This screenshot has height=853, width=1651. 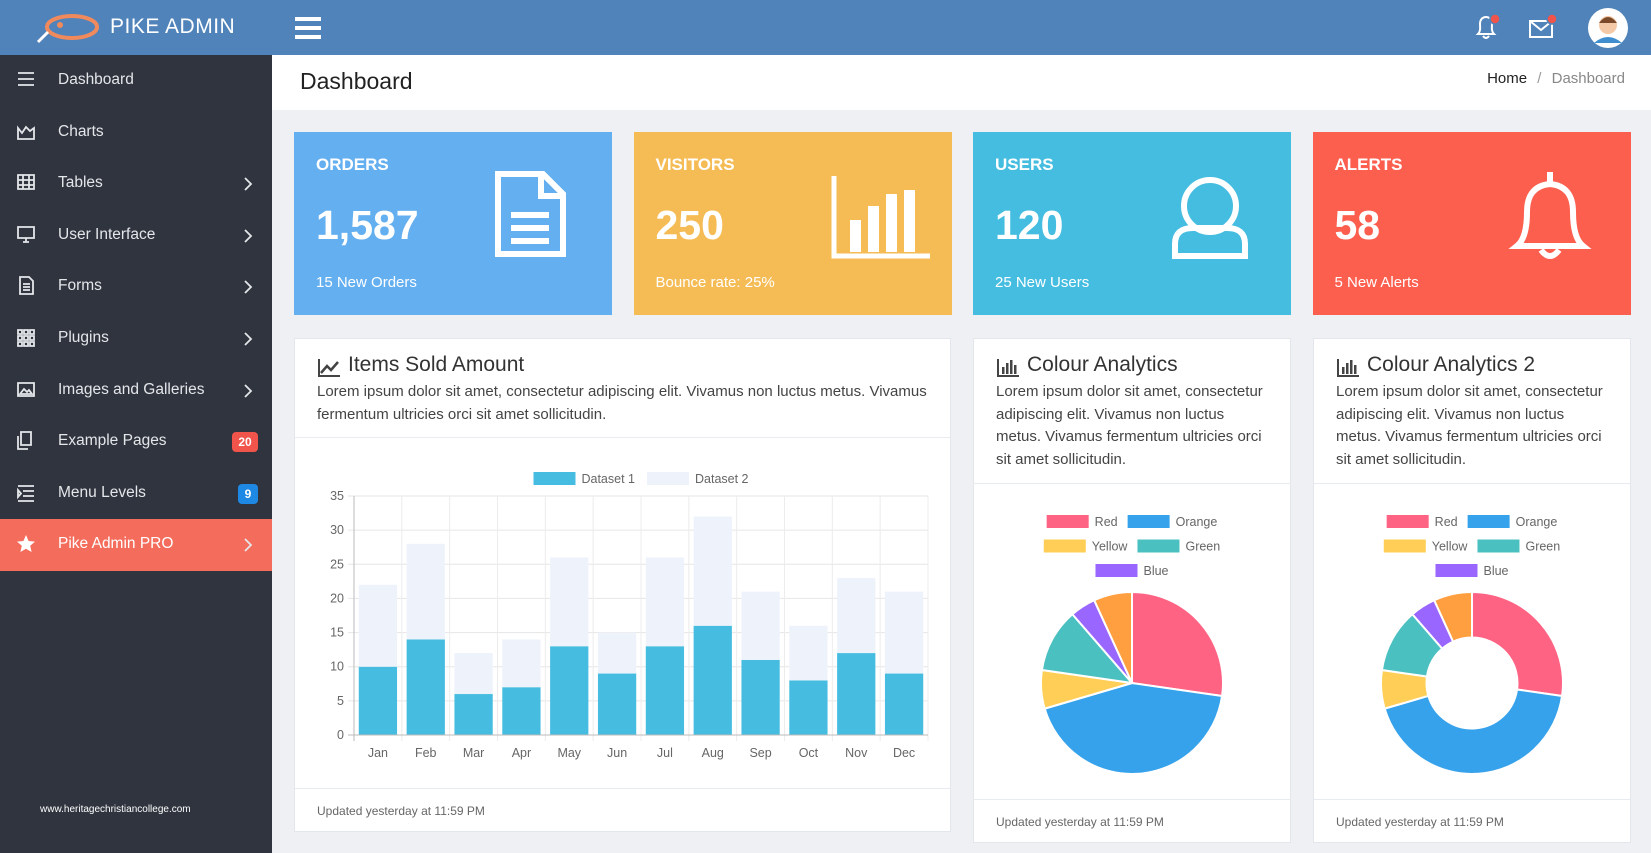 I want to click on card-value: 1,587, so click(x=367, y=225).